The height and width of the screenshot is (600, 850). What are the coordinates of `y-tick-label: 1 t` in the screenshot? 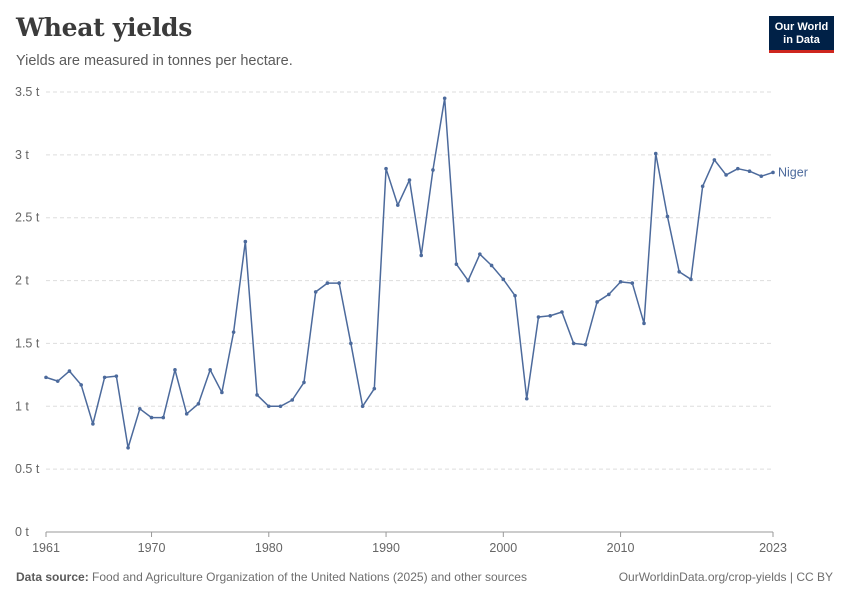 It's located at (22, 406).